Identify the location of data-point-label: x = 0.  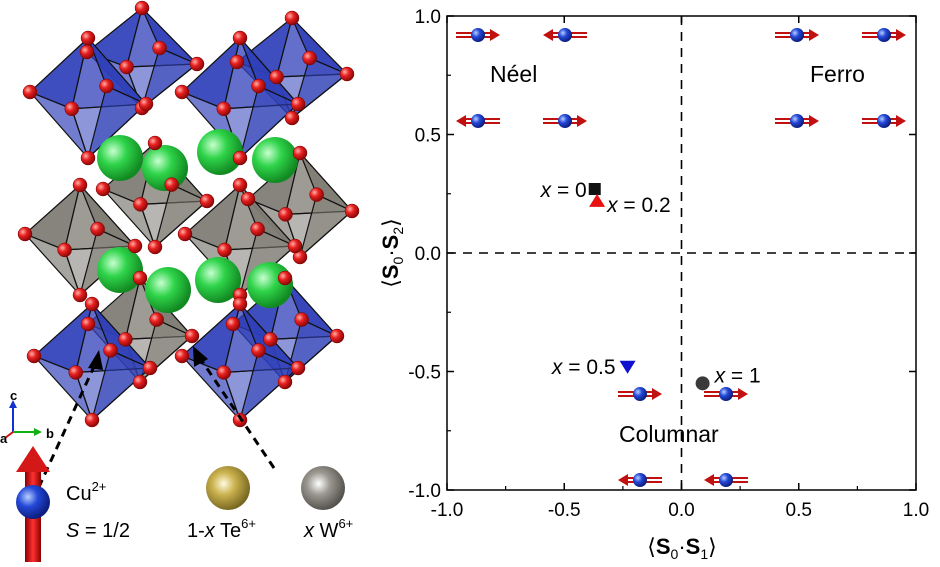
(563, 190).